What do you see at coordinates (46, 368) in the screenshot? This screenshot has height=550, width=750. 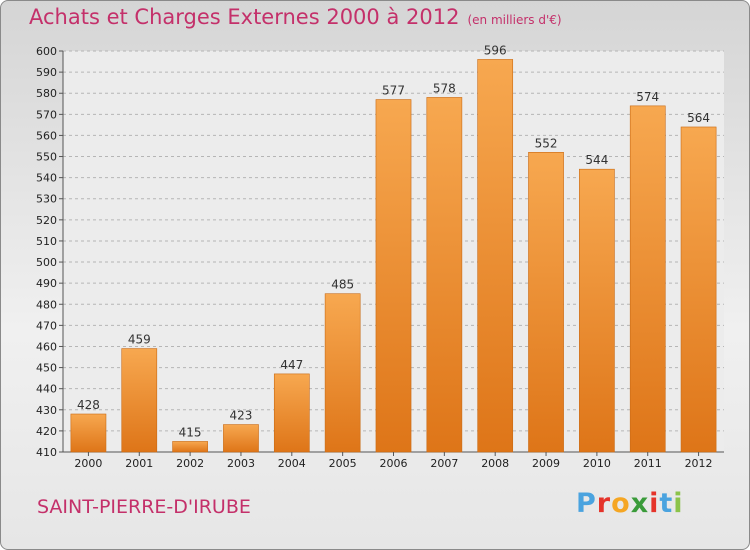 I see `y-tick-label: 450` at bounding box center [46, 368].